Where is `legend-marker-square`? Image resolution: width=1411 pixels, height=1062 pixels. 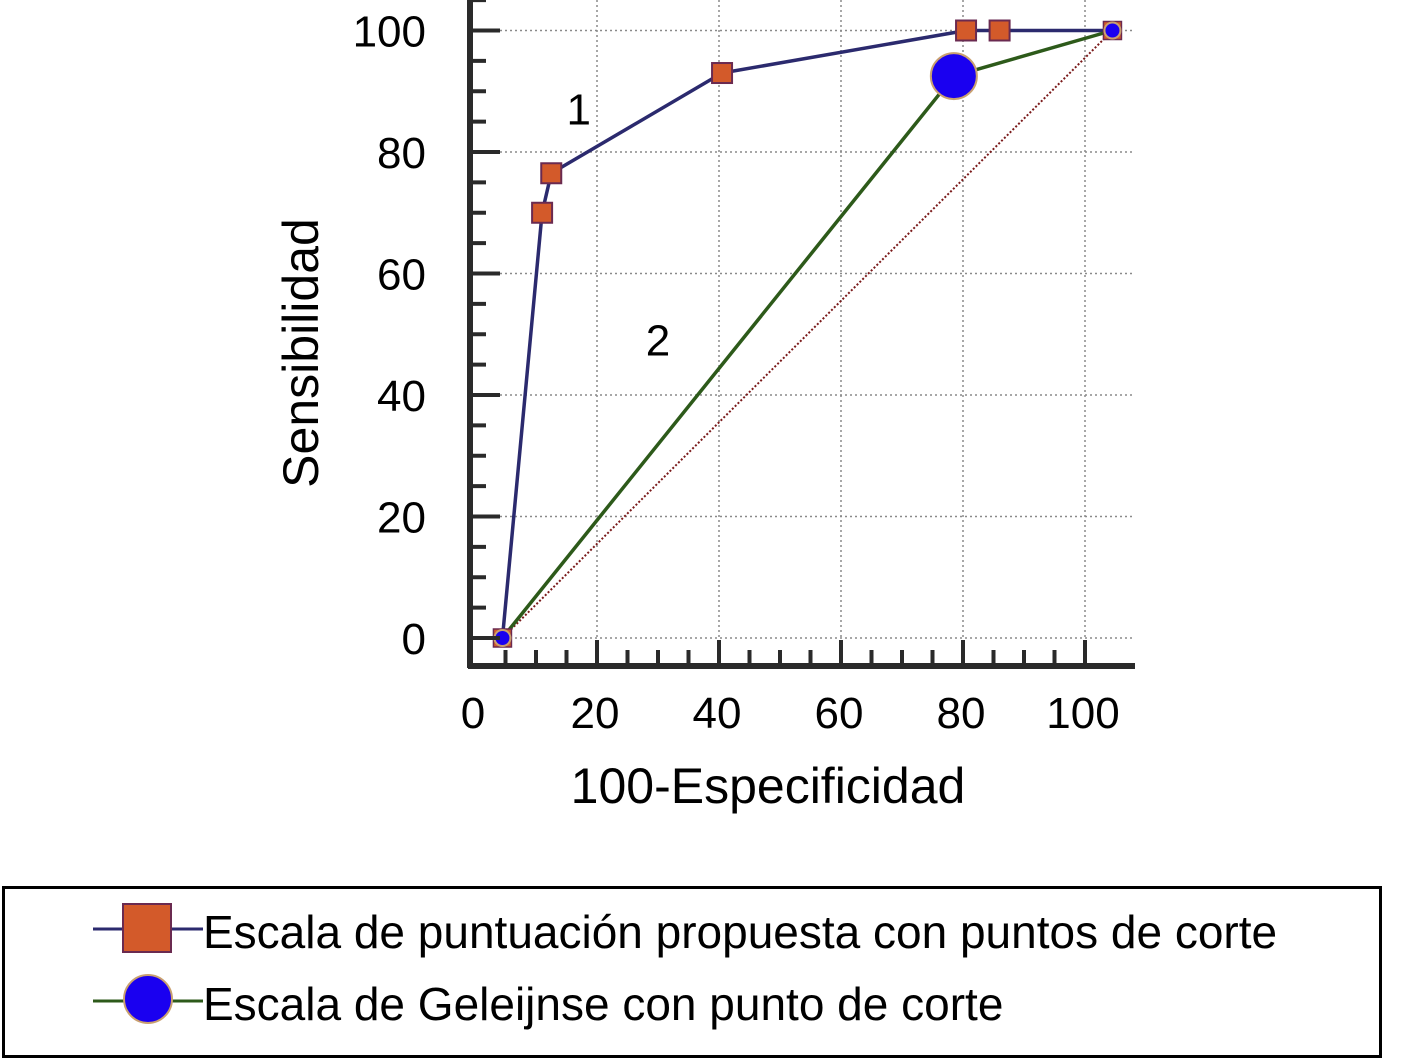 legend-marker-square is located at coordinates (148, 928).